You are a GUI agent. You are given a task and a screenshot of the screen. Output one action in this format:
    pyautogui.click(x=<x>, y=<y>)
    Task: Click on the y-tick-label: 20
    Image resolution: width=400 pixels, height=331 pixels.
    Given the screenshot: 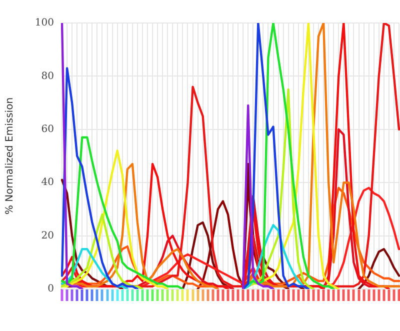 What is the action you would take?
    pyautogui.click(x=47, y=236)
    